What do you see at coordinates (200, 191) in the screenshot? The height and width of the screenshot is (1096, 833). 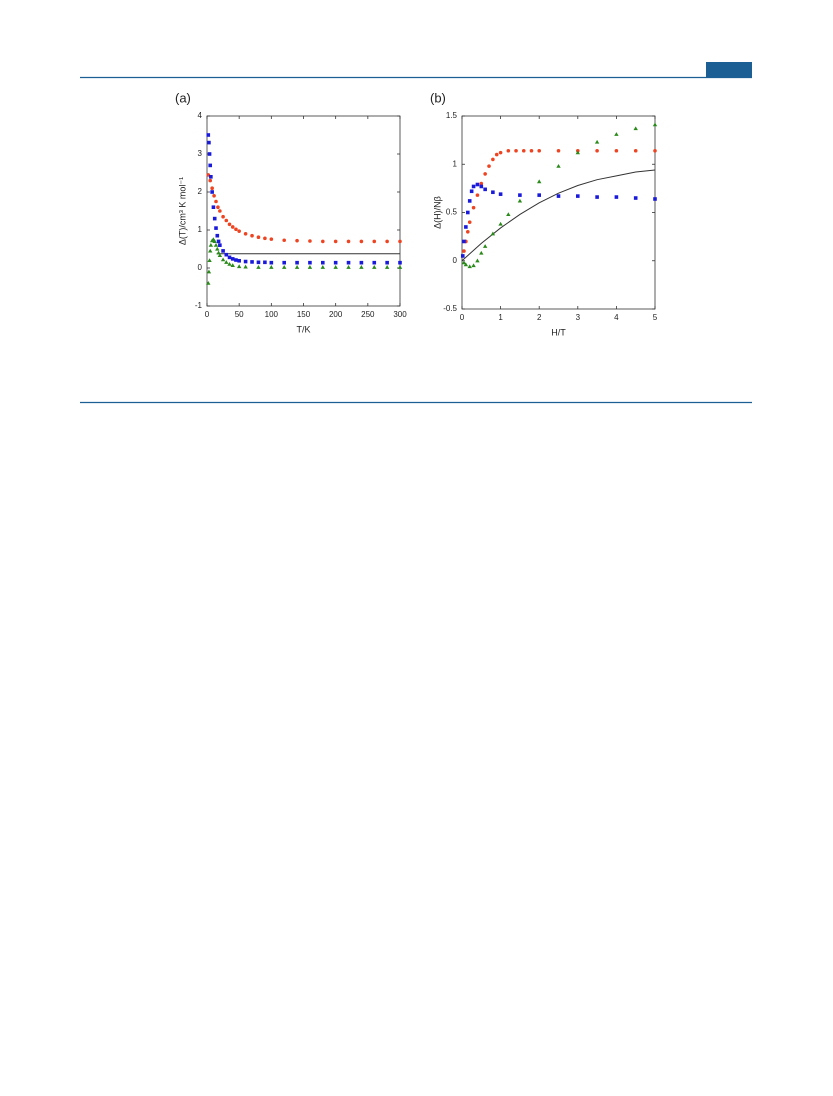 I see `y-tick-label: 2` at bounding box center [200, 191].